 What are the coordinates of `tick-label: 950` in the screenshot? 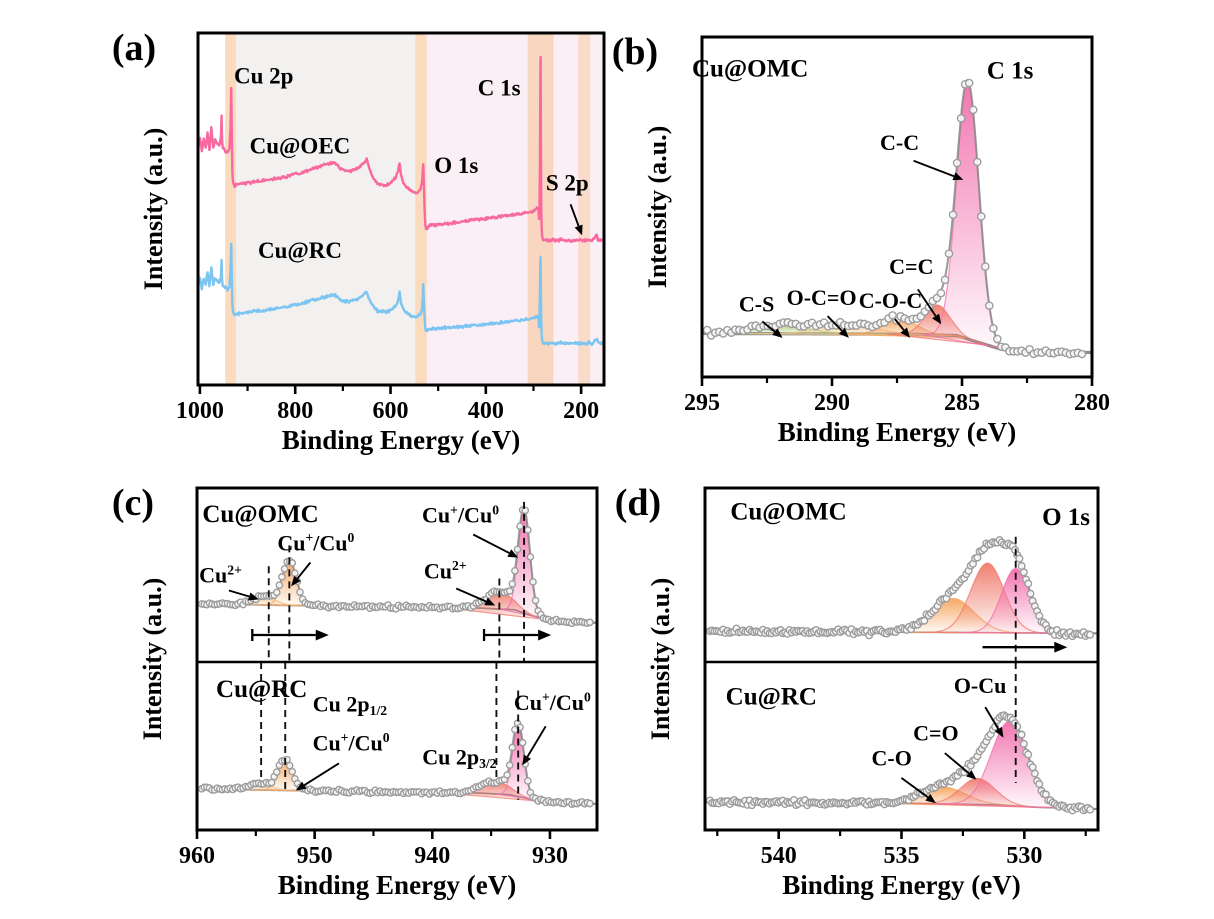 It's located at (315, 856).